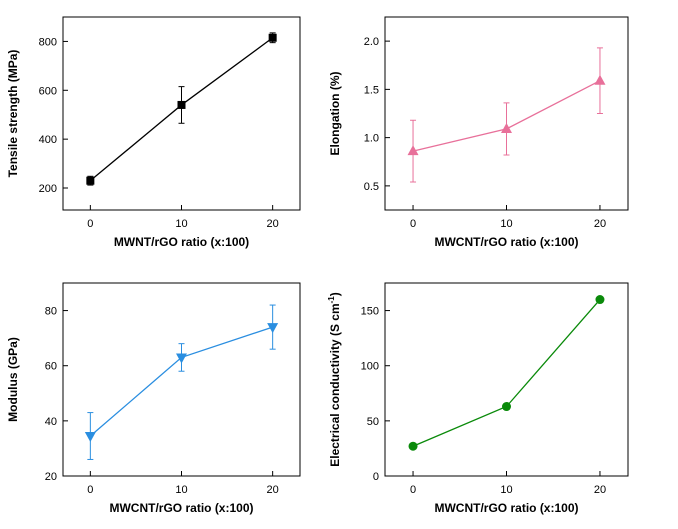 Image resolution: width=678 pixels, height=529 pixels. I want to click on y-tick-label: 60, so click(51, 367).